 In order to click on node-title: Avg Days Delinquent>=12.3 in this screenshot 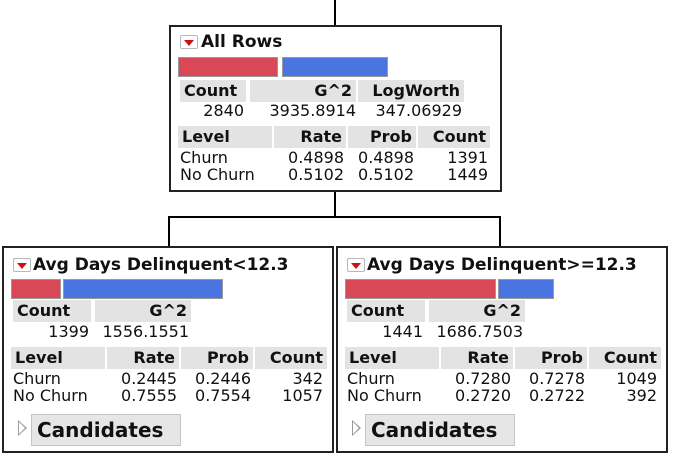, I will do `click(502, 265)`.